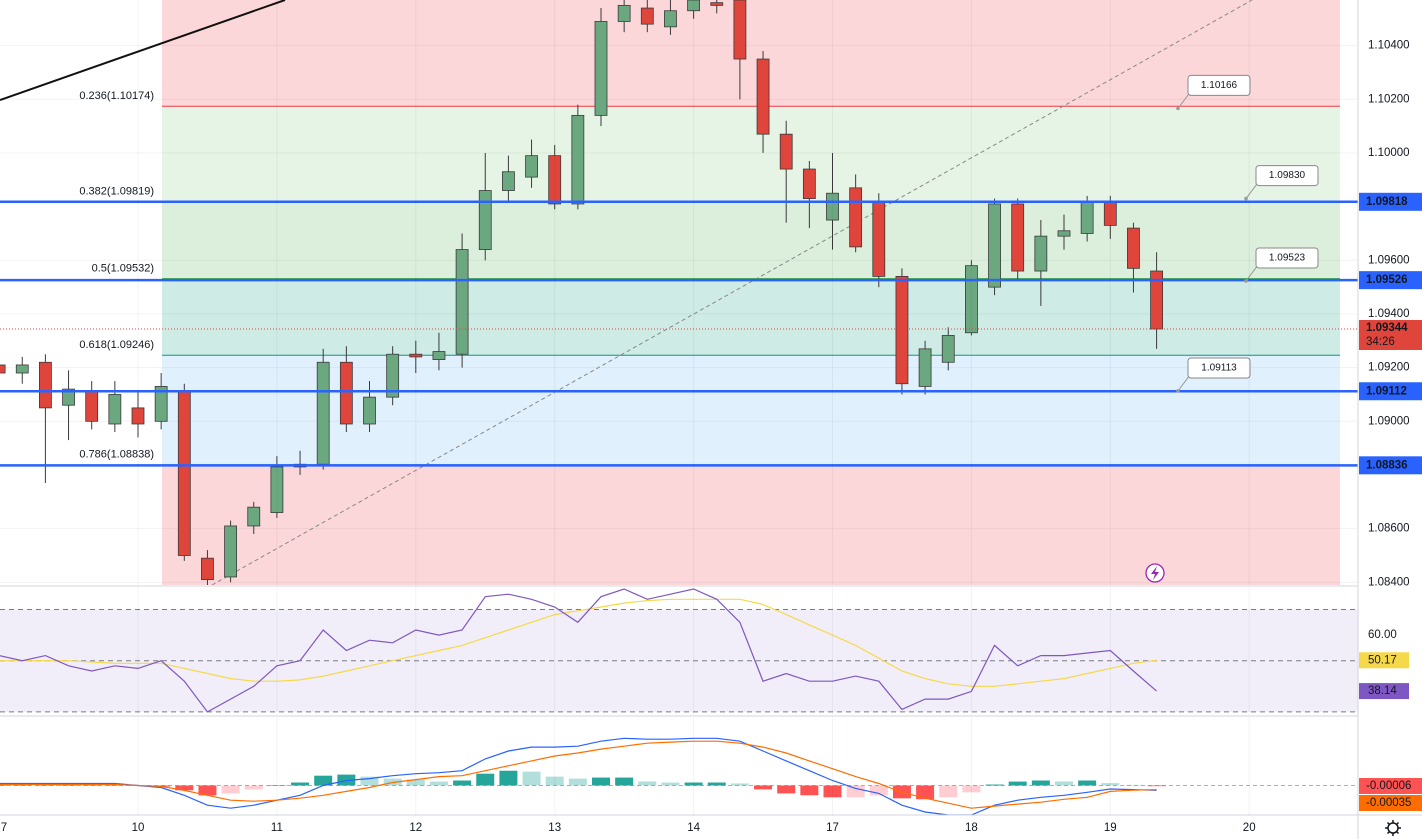 Image resolution: width=1422 pixels, height=839 pixels. I want to click on rsi-tick-label: 60.00, so click(1382, 635).